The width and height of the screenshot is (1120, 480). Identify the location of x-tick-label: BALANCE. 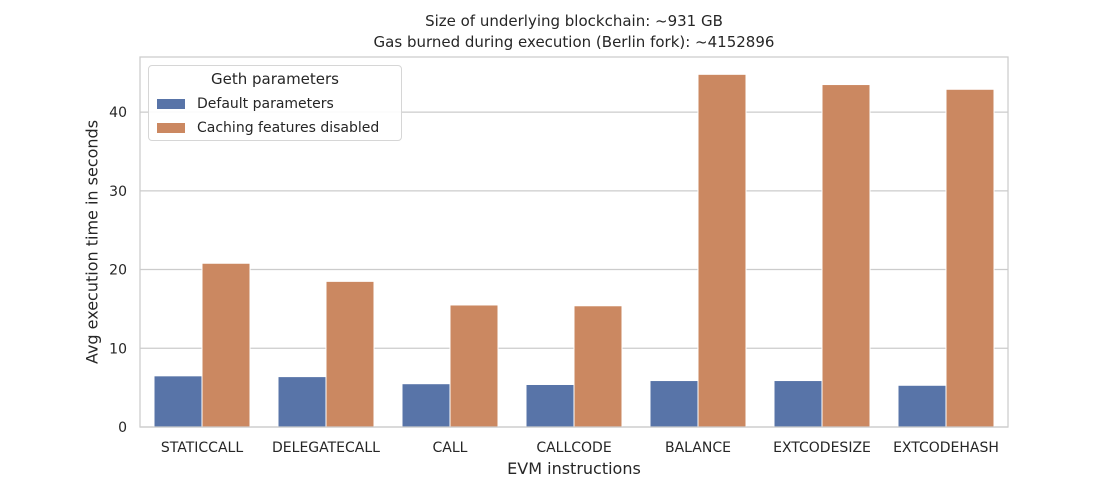
(698, 448).